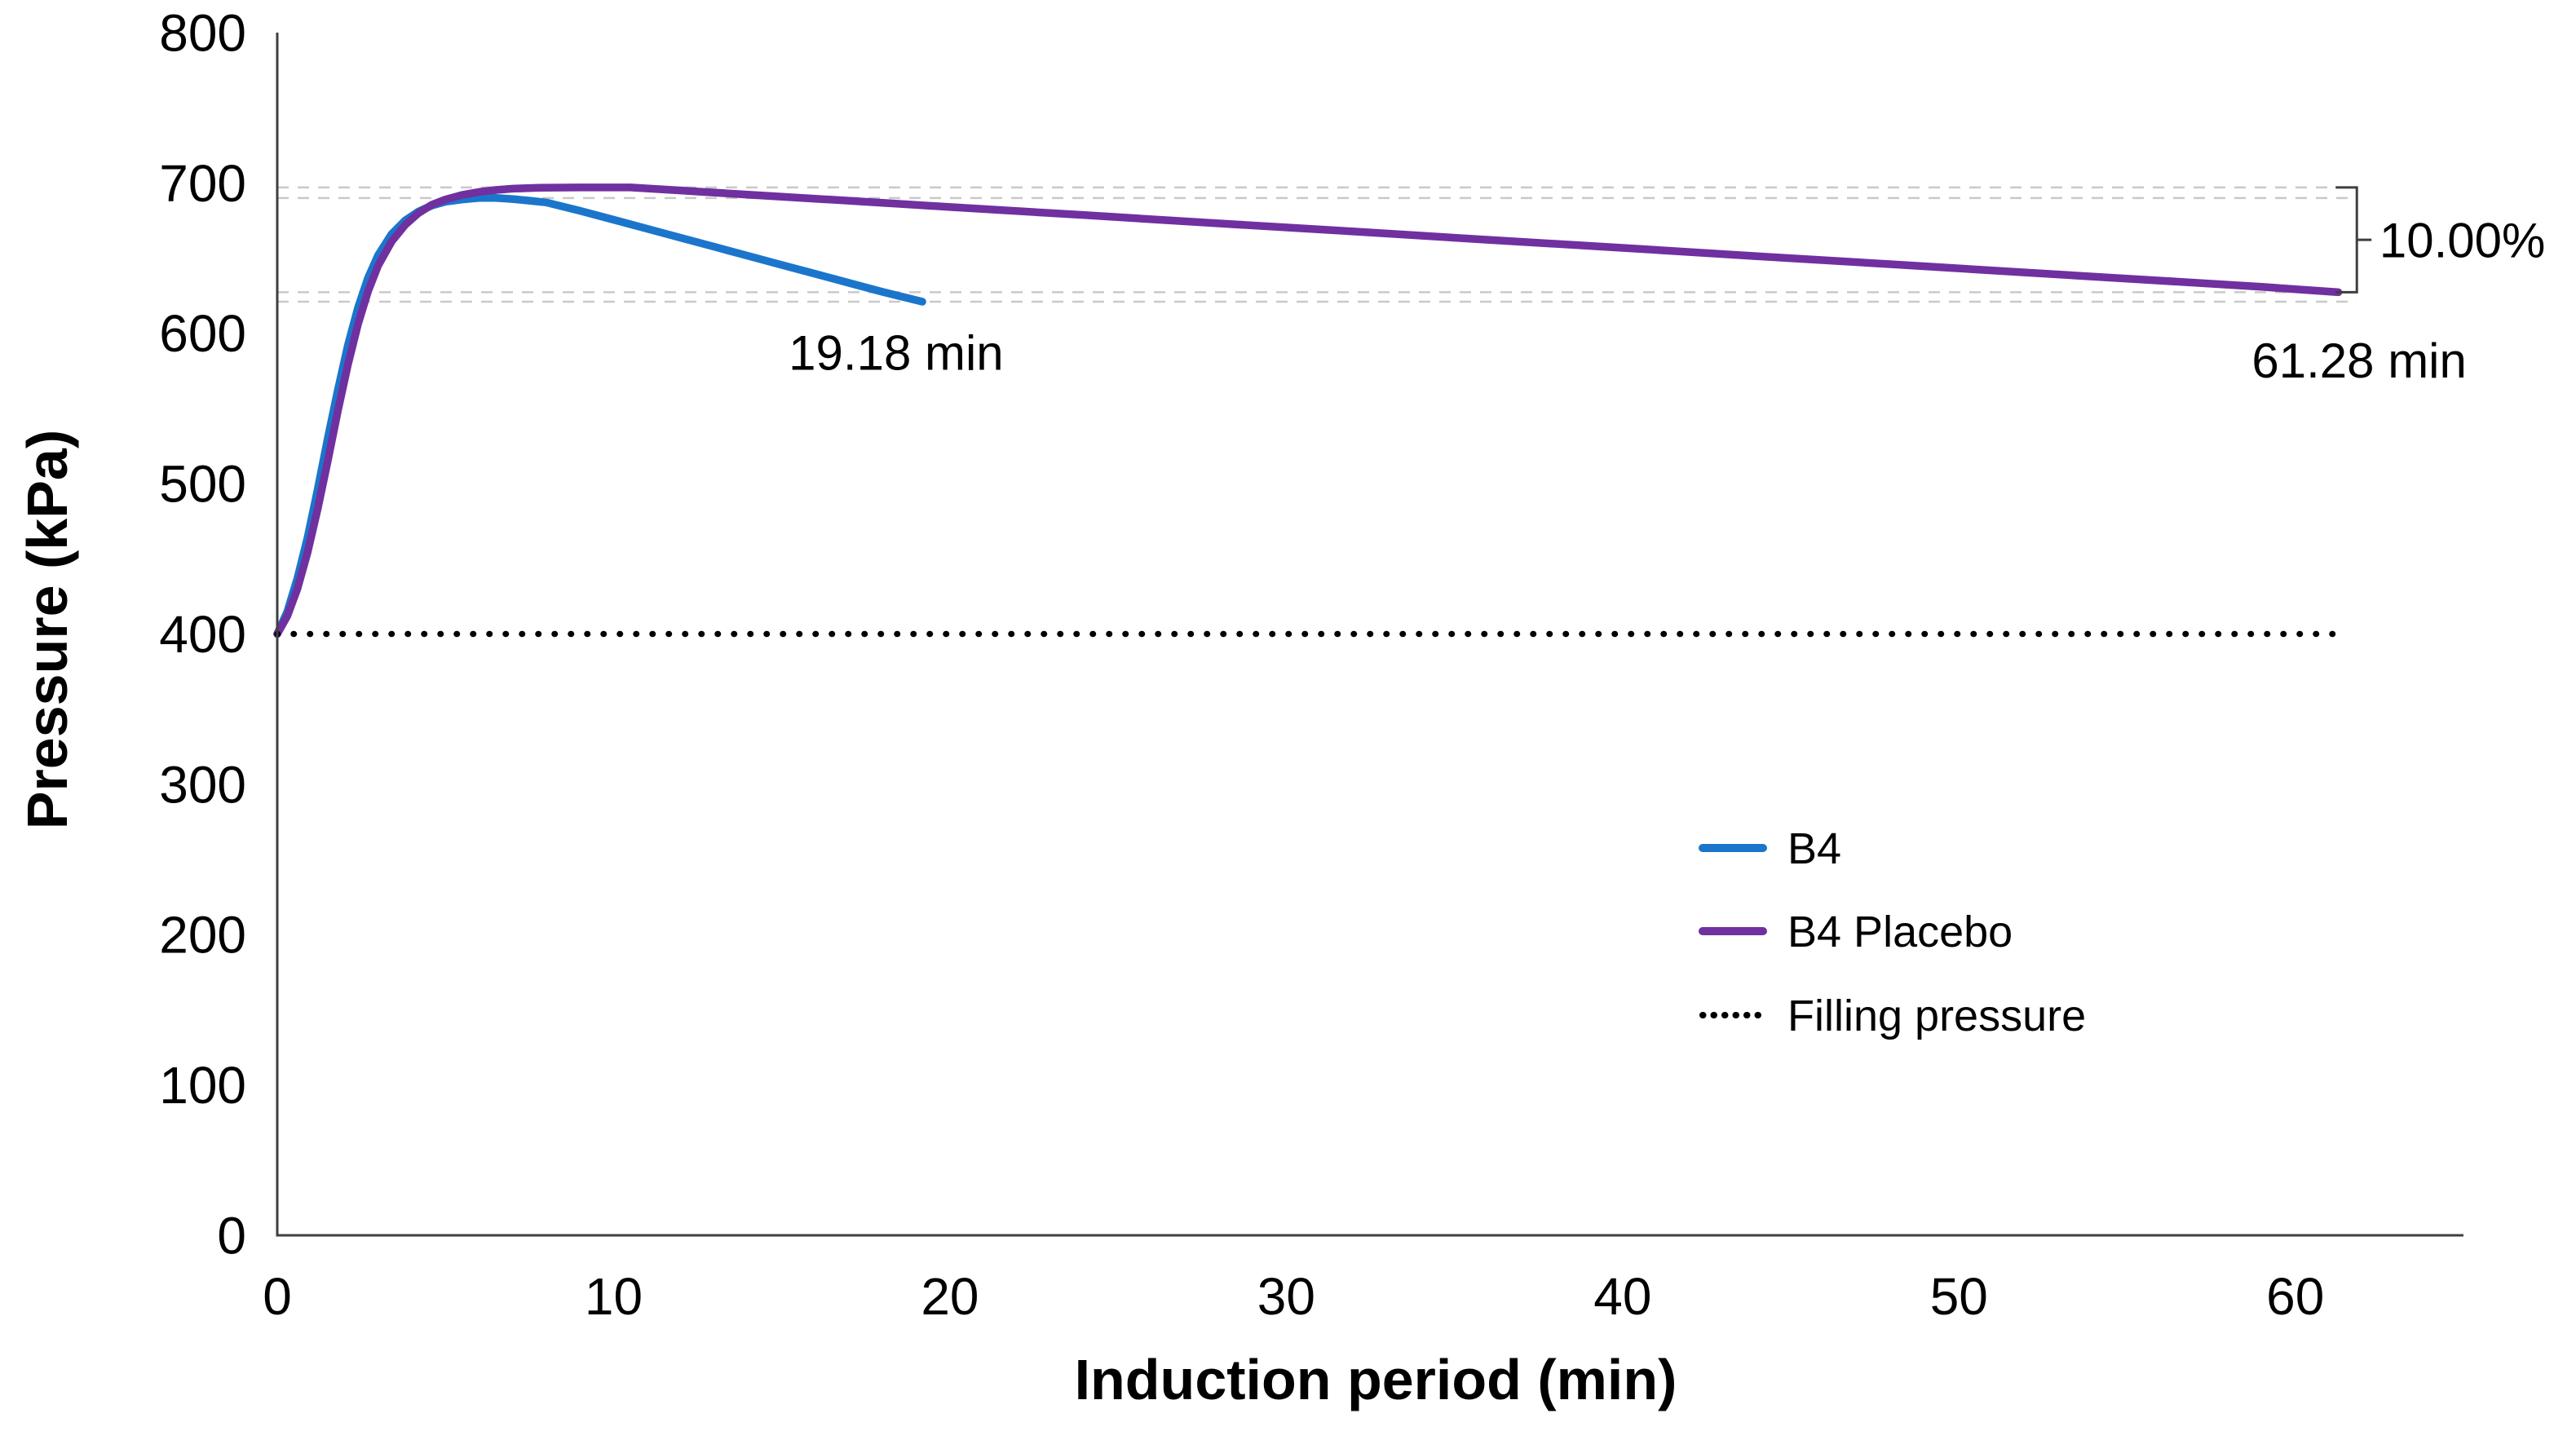 Image resolution: width=2576 pixels, height=1431 pixels. I want to click on annotations: 19.18 min 61.28 min 10.00%, so click(1667, 300).